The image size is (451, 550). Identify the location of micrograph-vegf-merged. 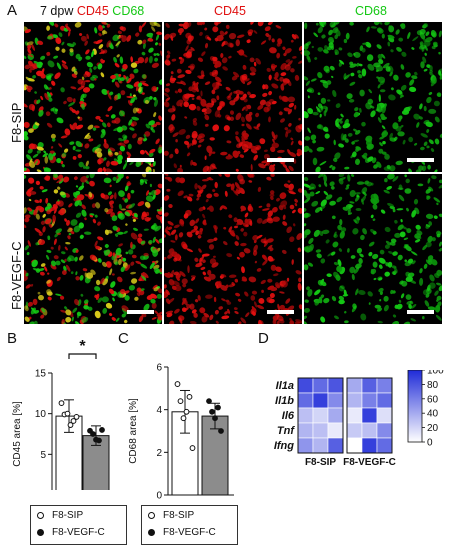
(93, 249).